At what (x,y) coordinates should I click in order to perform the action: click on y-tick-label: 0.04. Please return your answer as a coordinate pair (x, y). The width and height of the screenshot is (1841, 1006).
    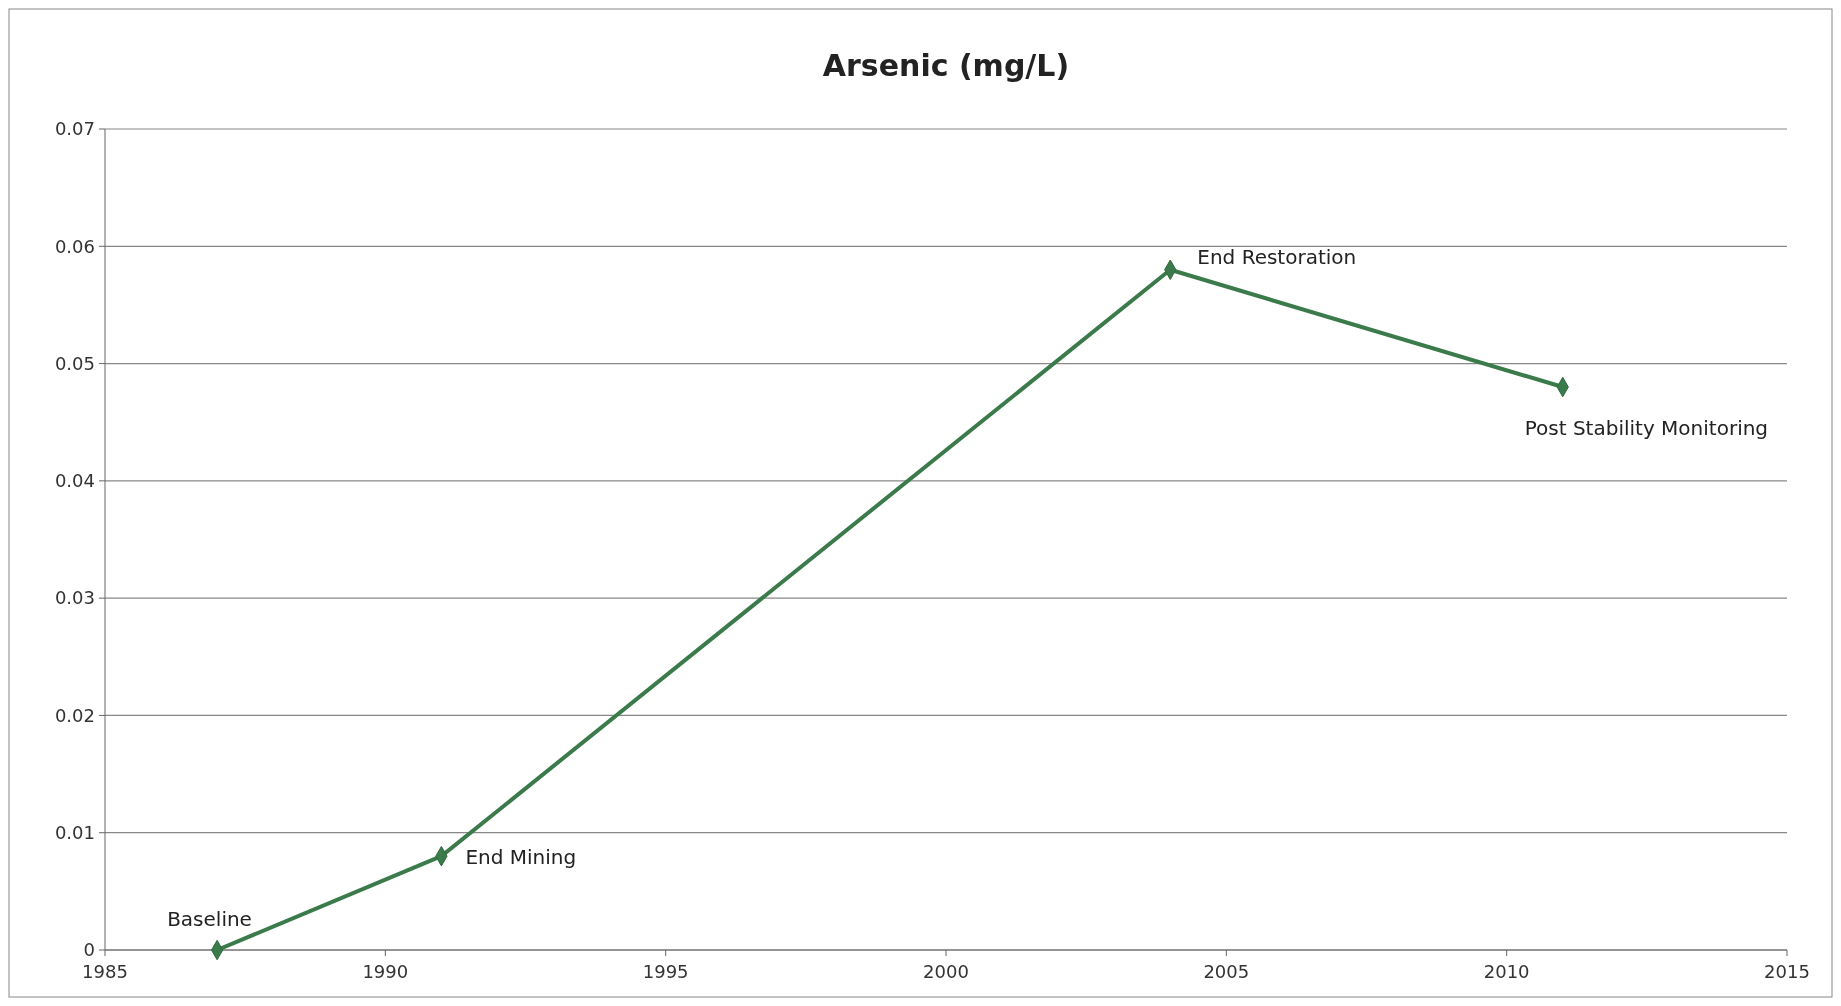
    Looking at the image, I should click on (74, 481).